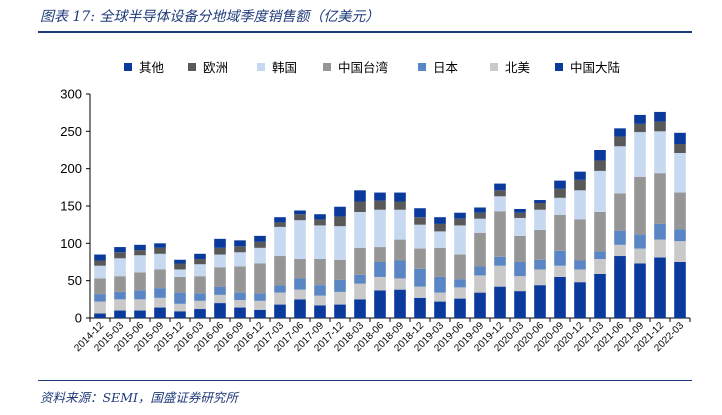  Describe the element at coordinates (71, 168) in the screenshot. I see `y-tick-label: 200` at that location.